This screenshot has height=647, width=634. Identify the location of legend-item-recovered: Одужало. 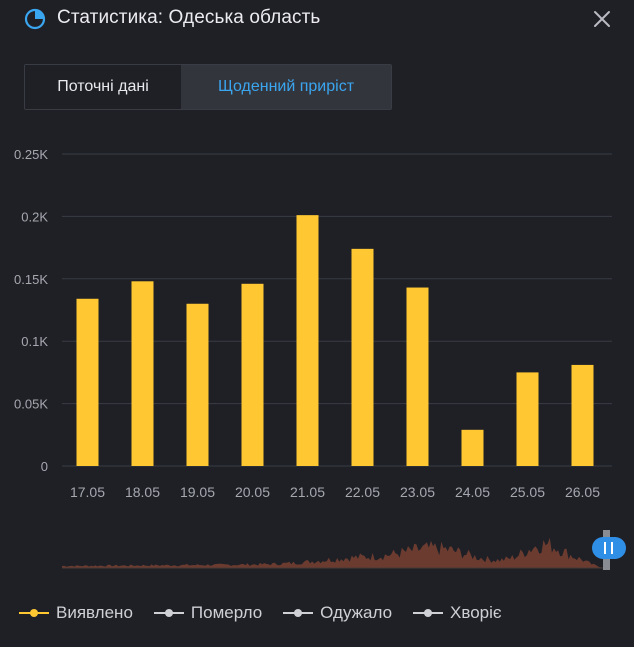
(337, 613).